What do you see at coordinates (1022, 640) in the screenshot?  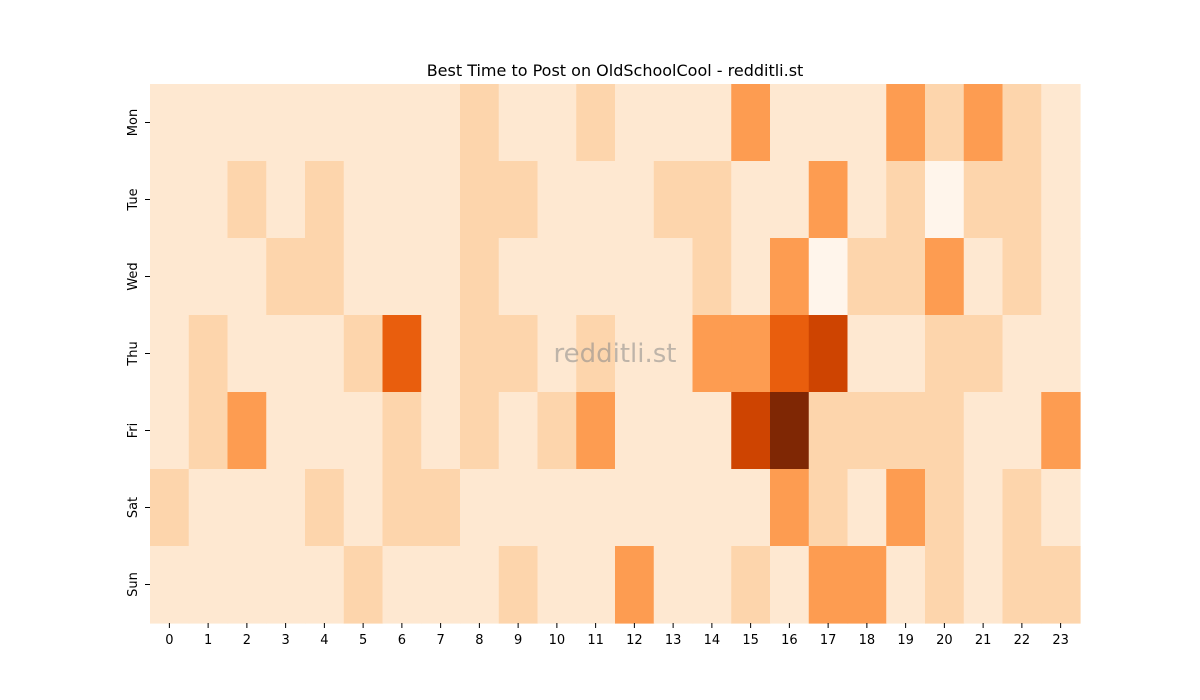 I see `x-tick-label: 22` at bounding box center [1022, 640].